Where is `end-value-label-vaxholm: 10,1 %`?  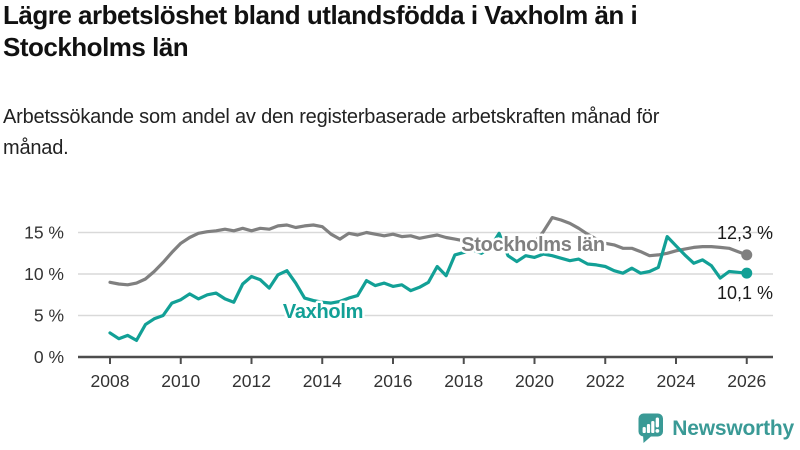 end-value-label-vaxholm: 10,1 % is located at coordinates (745, 293).